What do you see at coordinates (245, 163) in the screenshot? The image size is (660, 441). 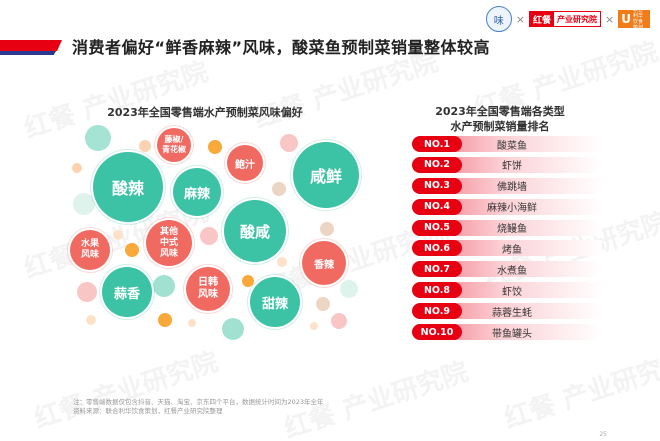 I see `bubble-baozhi: 鲍汁` at bounding box center [245, 163].